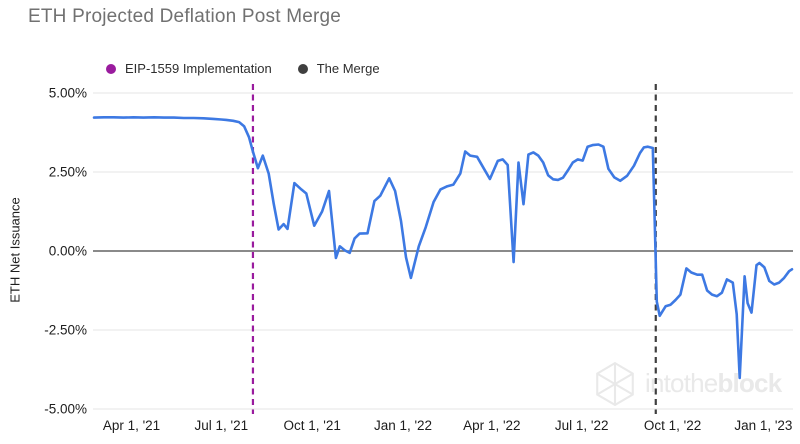 The width and height of the screenshot is (800, 444). Describe the element at coordinates (68, 251) in the screenshot. I see `y-tick-label: 0.00%` at that location.